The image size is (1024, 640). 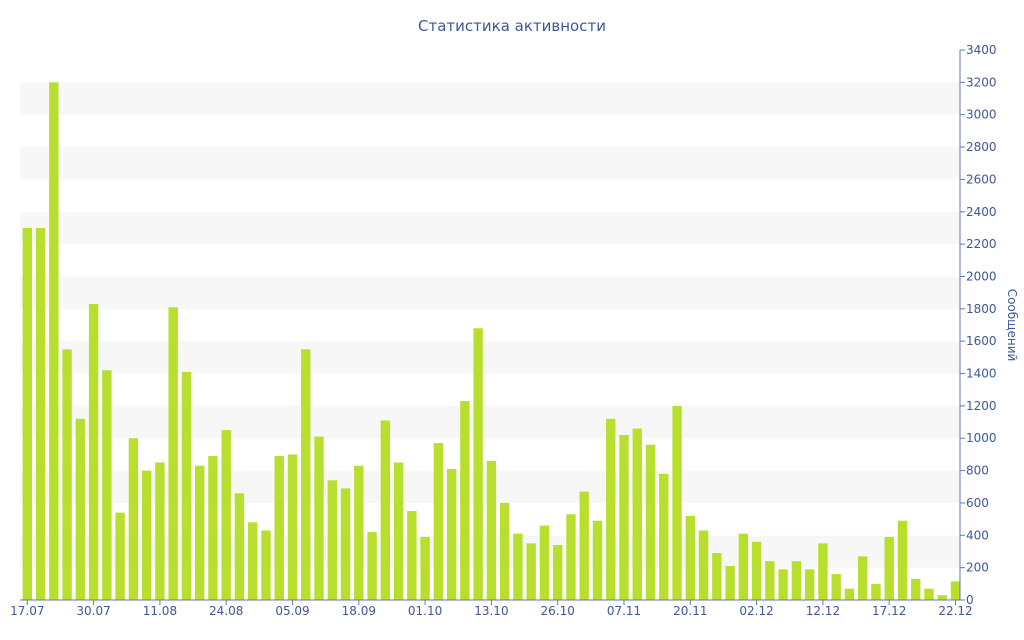 What do you see at coordinates (981, 212) in the screenshot?
I see `y-tick-label: 2400` at bounding box center [981, 212].